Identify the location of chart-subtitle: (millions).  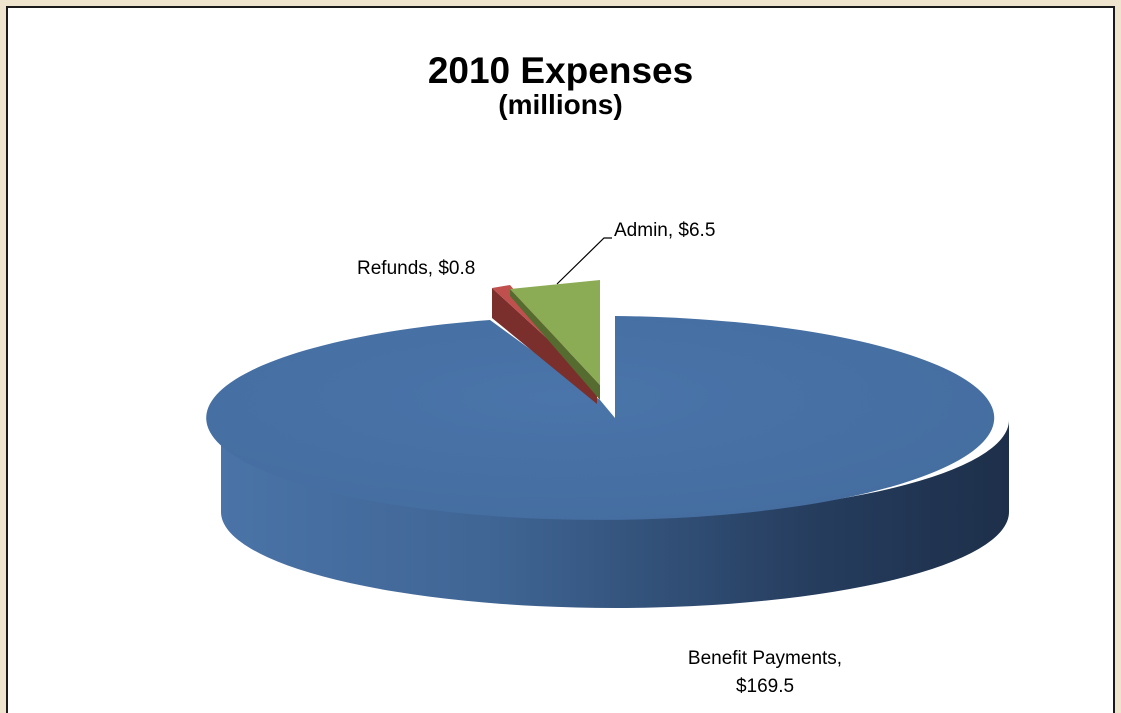
(560, 104).